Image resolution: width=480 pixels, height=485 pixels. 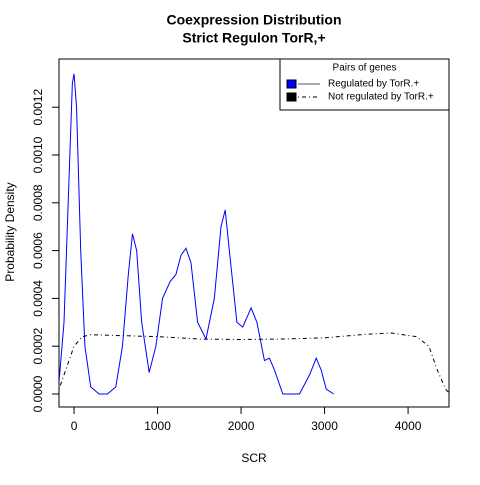 What do you see at coordinates (254, 458) in the screenshot?
I see `x-axis-label: SCR` at bounding box center [254, 458].